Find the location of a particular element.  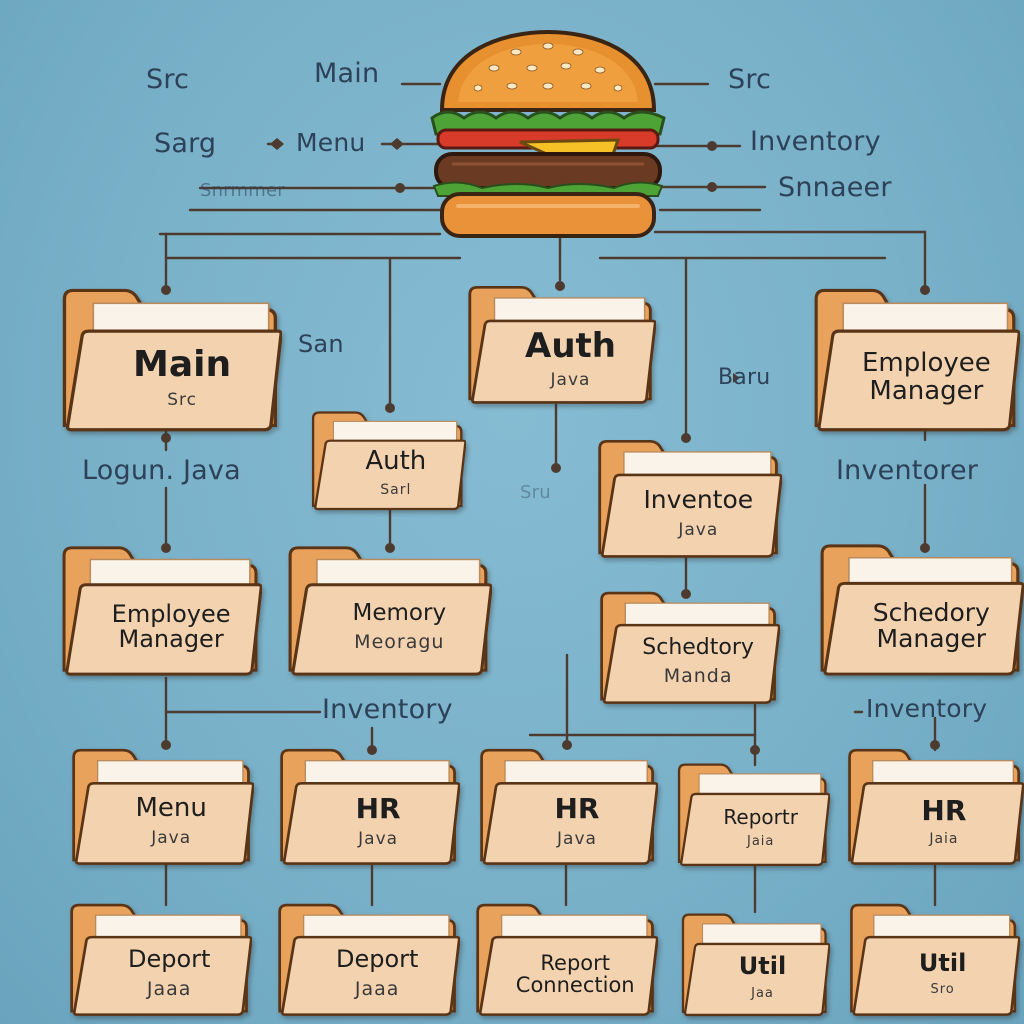

folder-hr-1: HR Java is located at coordinates (369, 806).